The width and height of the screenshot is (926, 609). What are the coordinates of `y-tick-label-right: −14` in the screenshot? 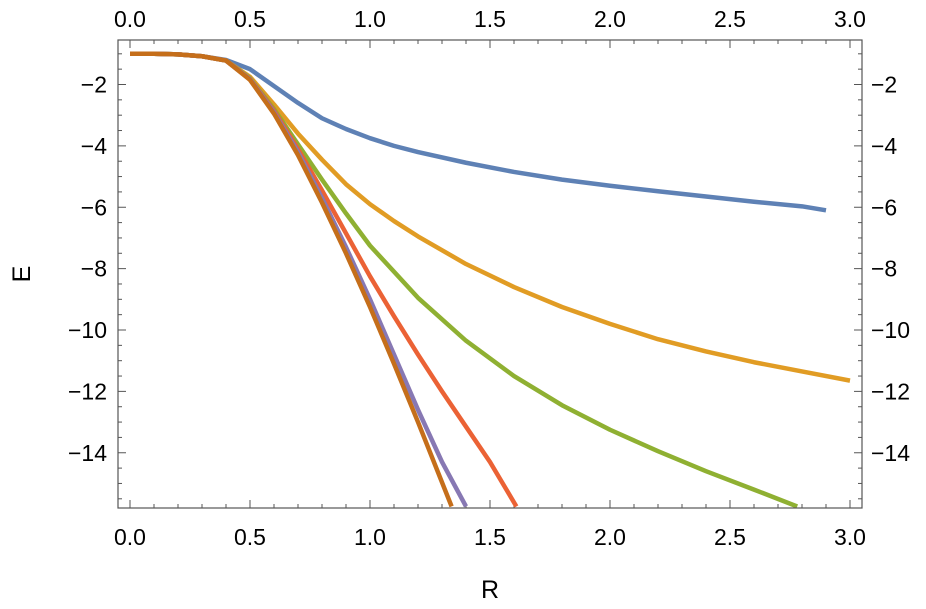 It's located at (890, 453).